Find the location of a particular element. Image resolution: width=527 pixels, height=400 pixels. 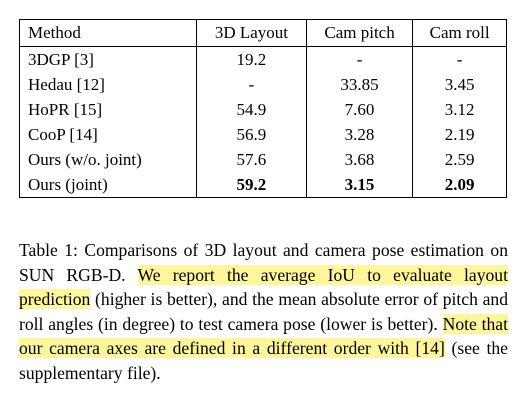

header-cam-pitch: Cam pitch is located at coordinates (359, 33).